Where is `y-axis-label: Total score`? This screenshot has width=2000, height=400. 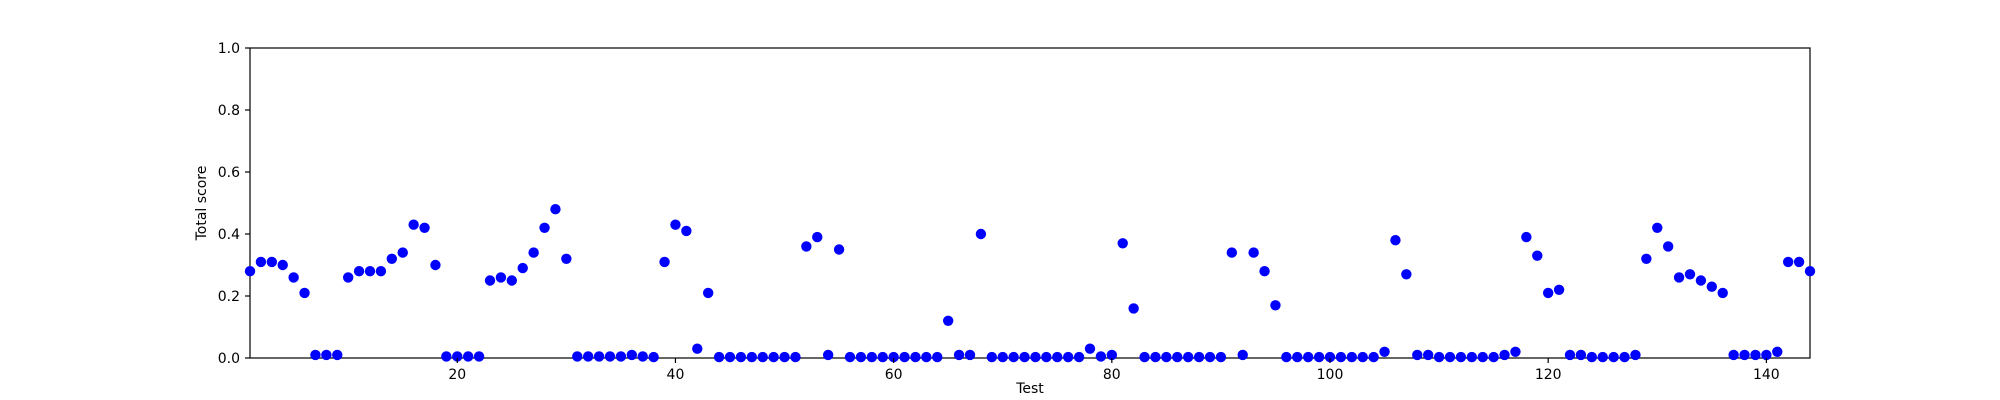
y-axis-label: Total score is located at coordinates (202, 204).